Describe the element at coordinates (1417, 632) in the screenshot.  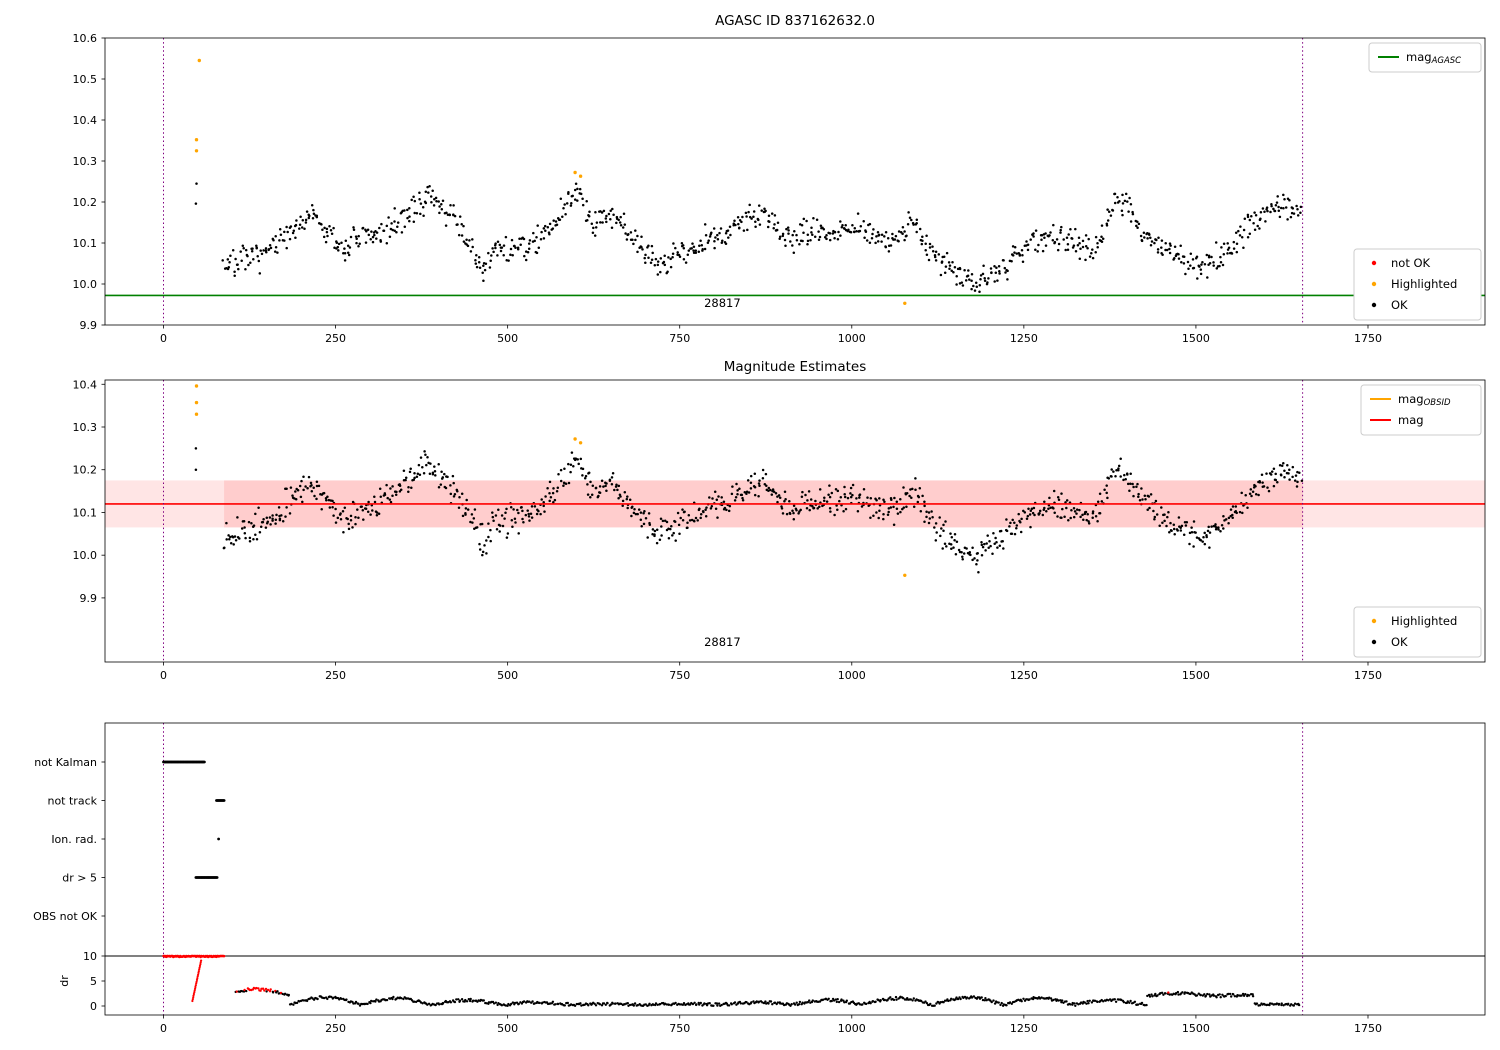
I see `mag-estimates-legend-points: Highlighted OK` at that location.